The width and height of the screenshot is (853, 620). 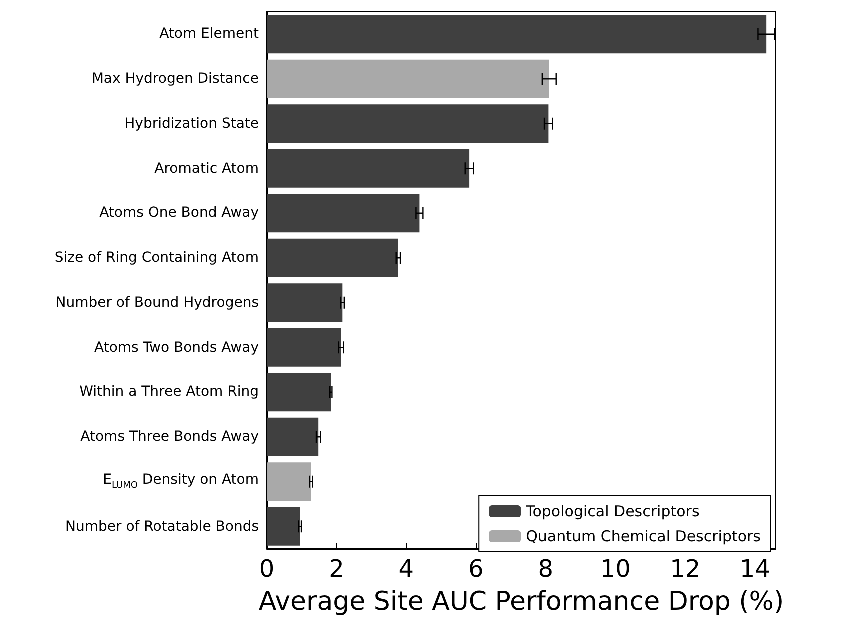 What do you see at coordinates (176, 348) in the screenshot?
I see `y-tick-label: Atoms Two Bonds Away` at bounding box center [176, 348].